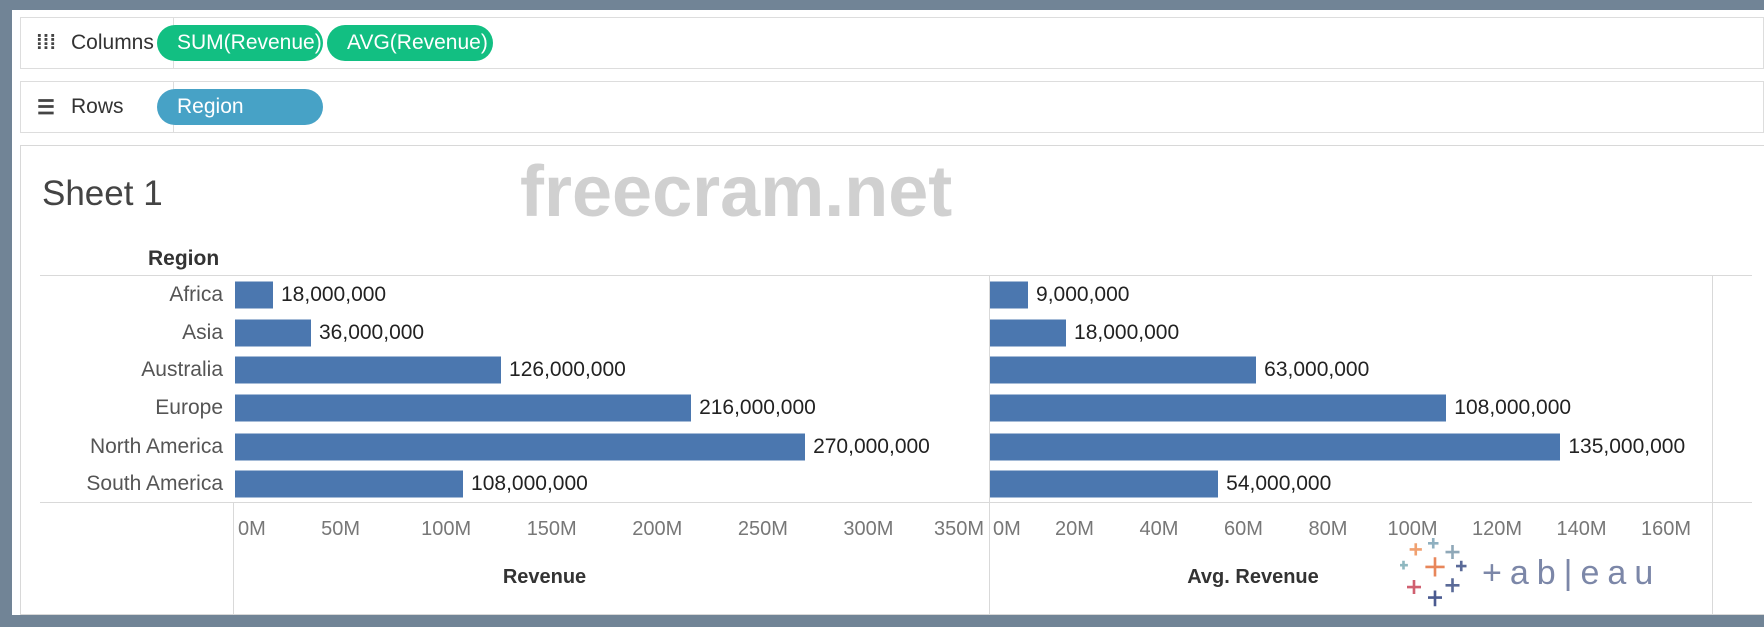  I want to click on row-label: Europe, so click(189, 407).